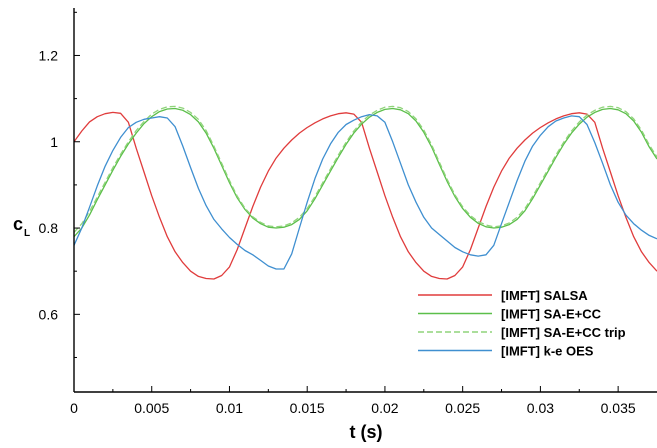 This screenshot has height=448, width=657. Describe the element at coordinates (151, 408) in the screenshot. I see `x-tick-label: 0.005` at that location.